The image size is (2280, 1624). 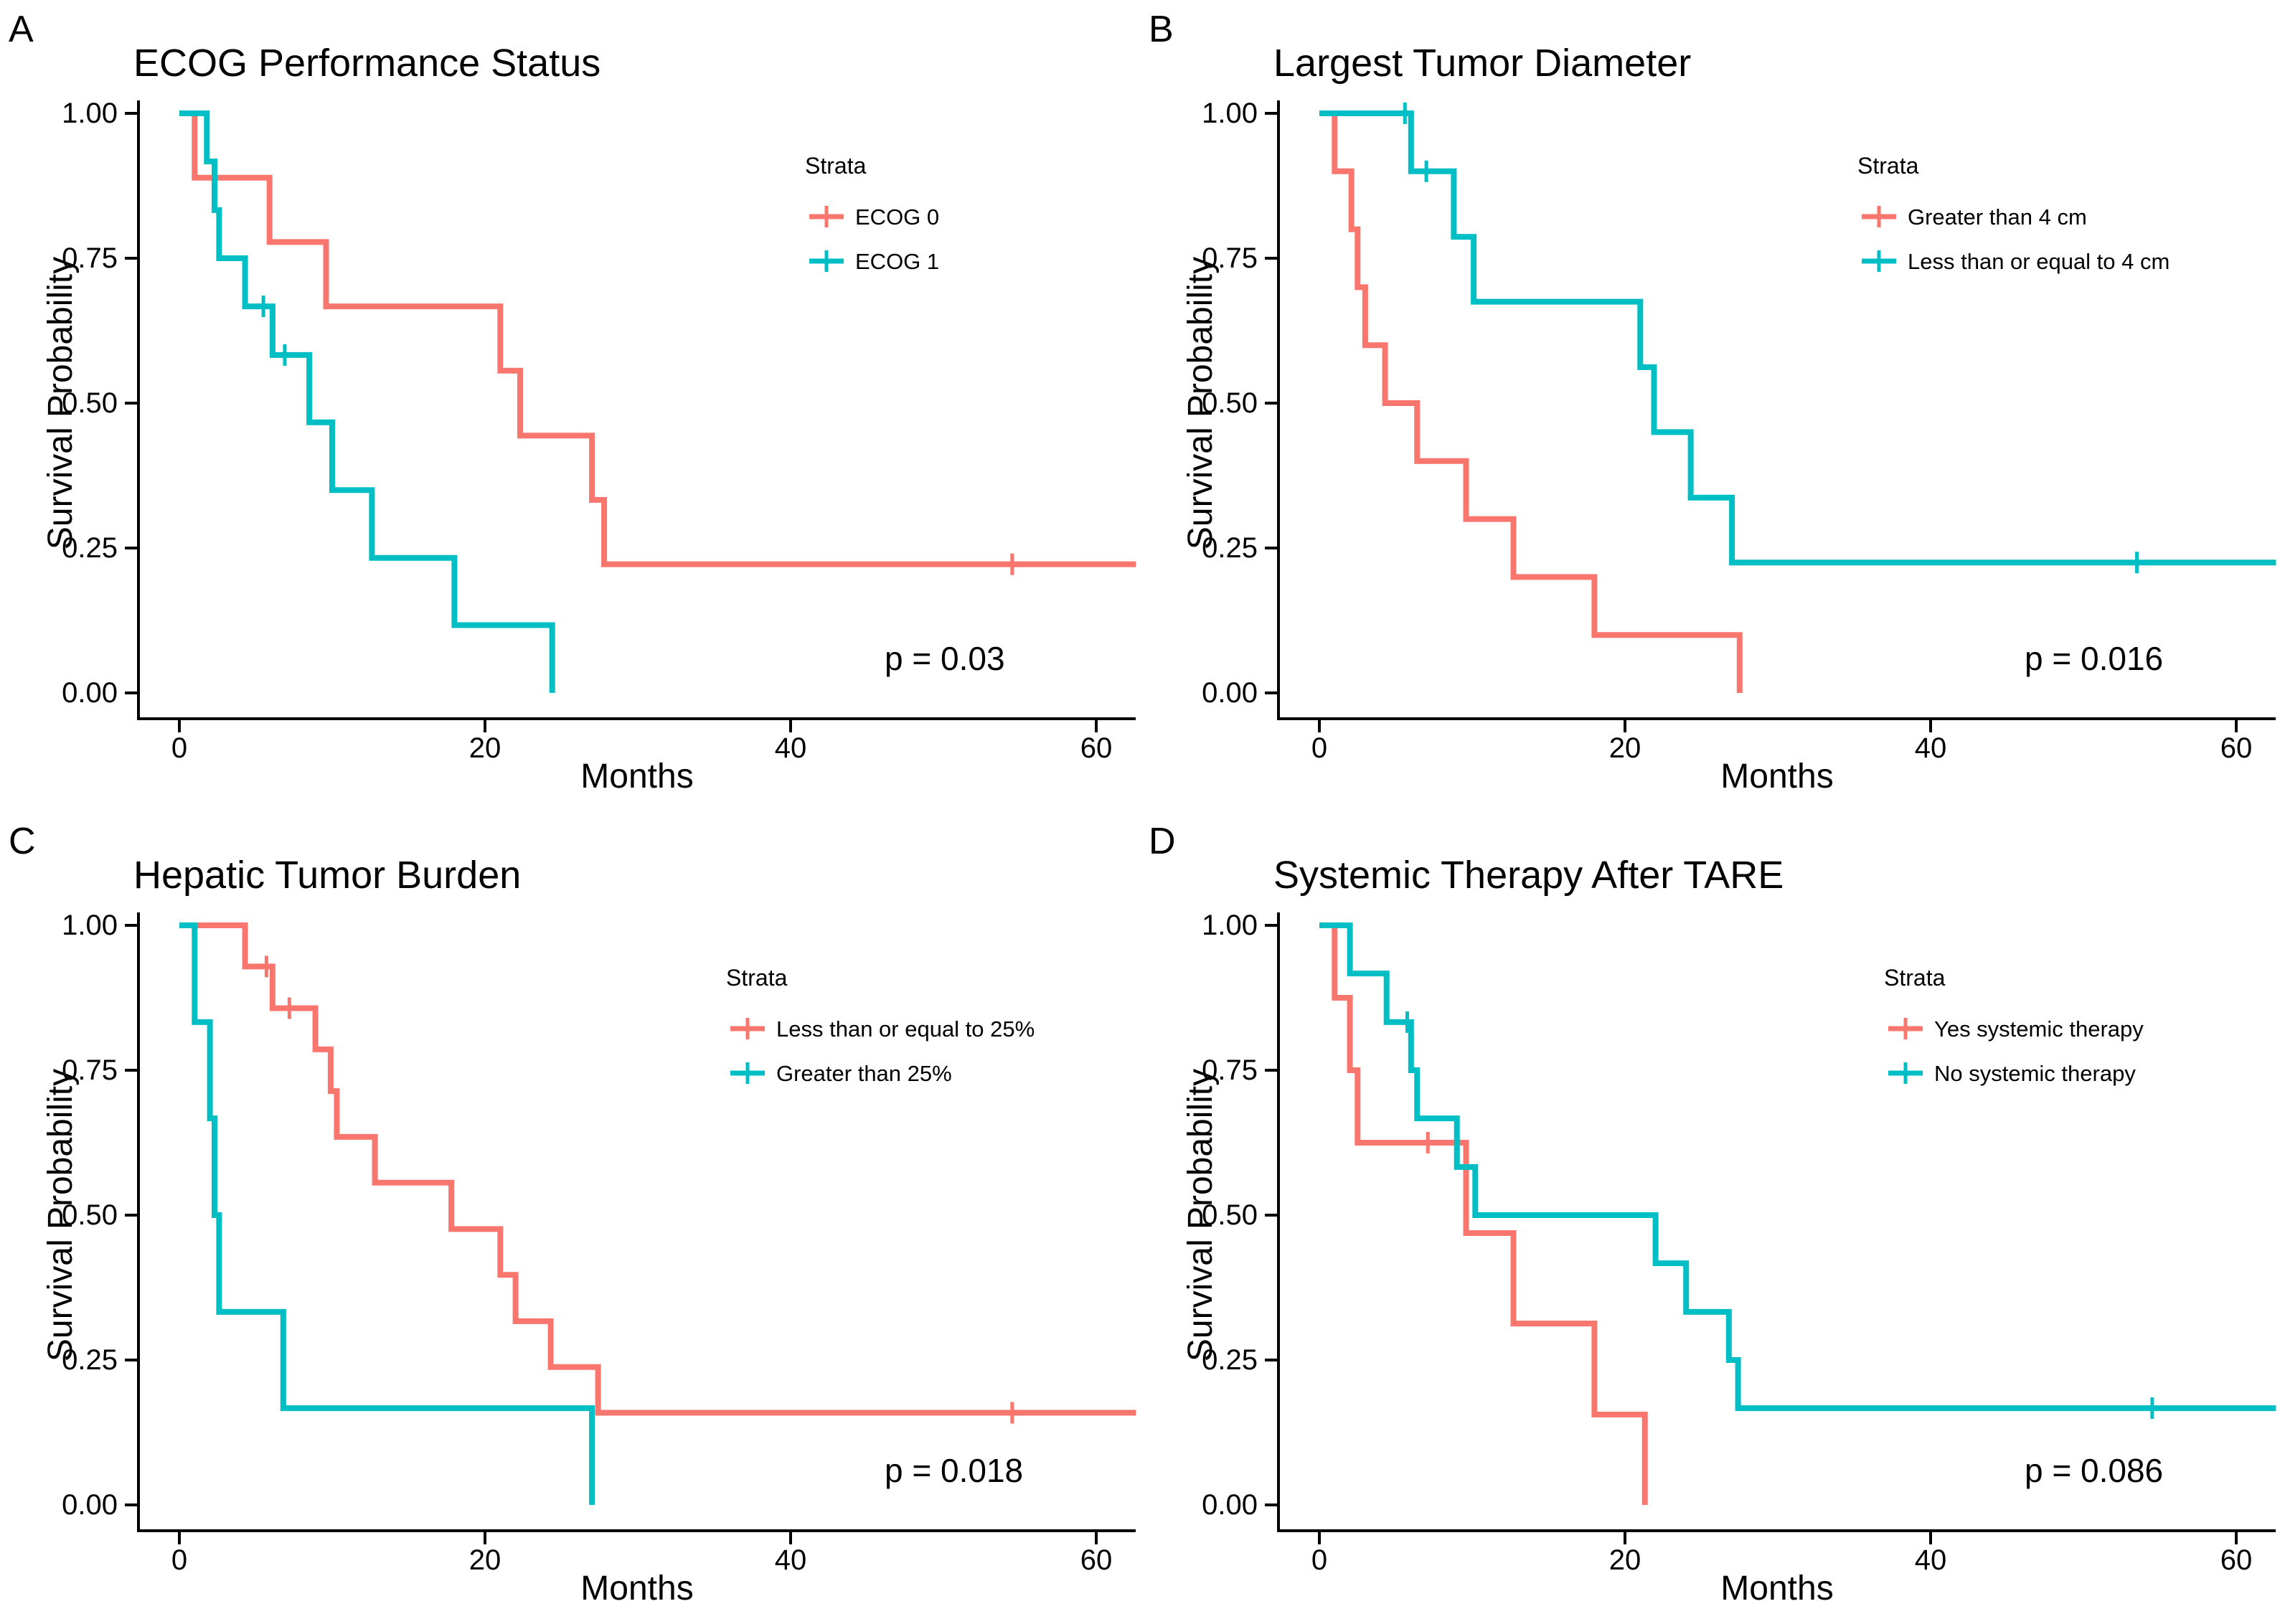 I want to click on chart-title: Hepatic Tumor Burden, so click(x=327, y=875).